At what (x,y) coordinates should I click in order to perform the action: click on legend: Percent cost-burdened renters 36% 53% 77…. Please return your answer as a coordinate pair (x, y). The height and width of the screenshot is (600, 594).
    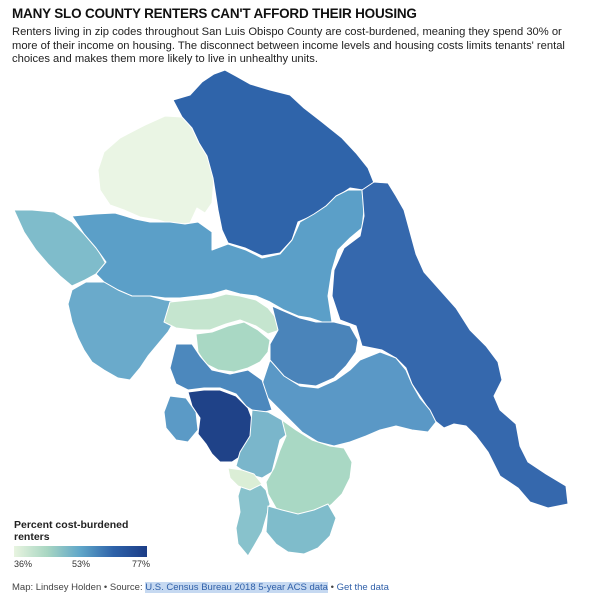
    Looking at the image, I should click on (84, 545).